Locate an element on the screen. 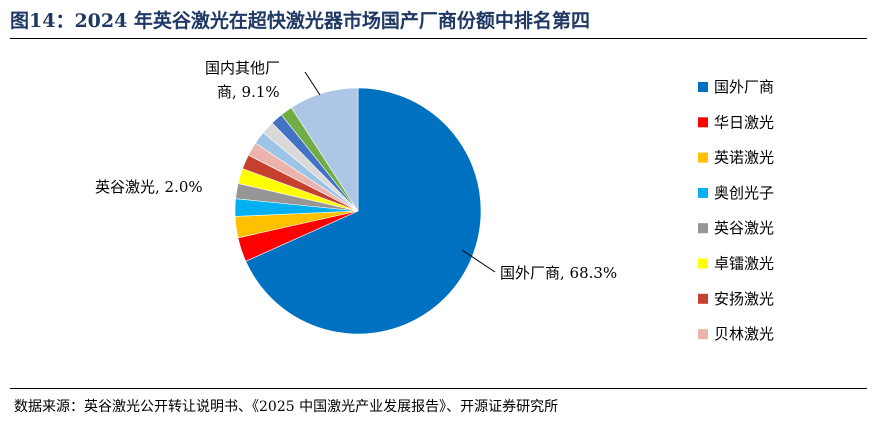 The width and height of the screenshot is (879, 423). data-label-foreign: 国外厂商, 68.3% is located at coordinates (558, 273).